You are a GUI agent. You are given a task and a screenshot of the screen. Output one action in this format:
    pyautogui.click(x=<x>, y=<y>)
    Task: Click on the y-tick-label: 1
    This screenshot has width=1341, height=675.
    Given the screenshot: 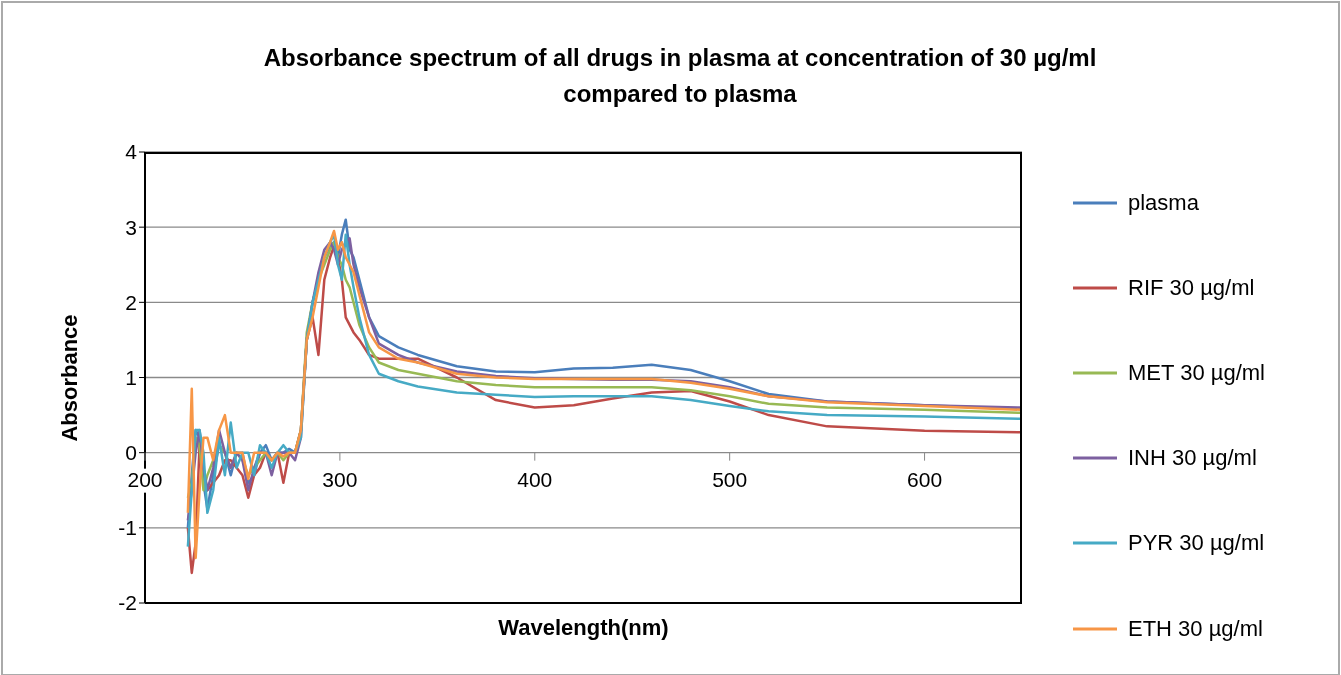 What is the action you would take?
    pyautogui.click(x=131, y=377)
    